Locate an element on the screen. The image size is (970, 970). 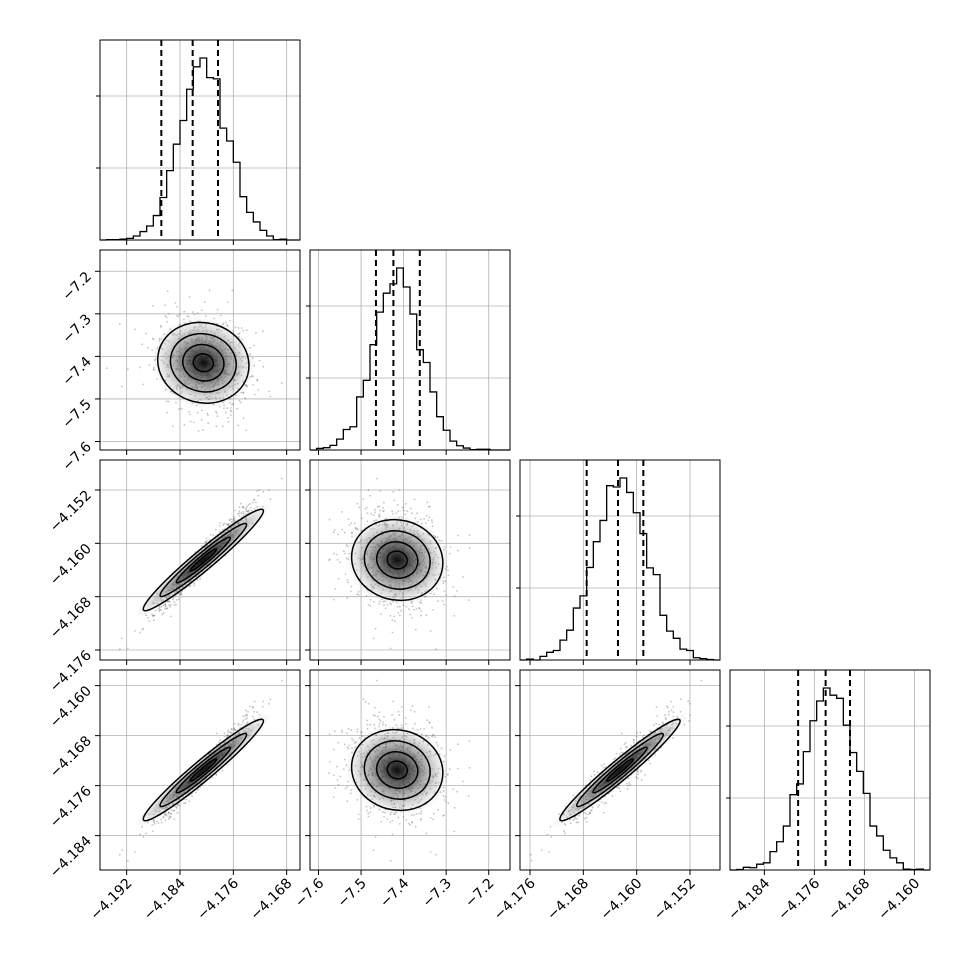
y-tick-label: −4.152 is located at coordinates (71, 512).